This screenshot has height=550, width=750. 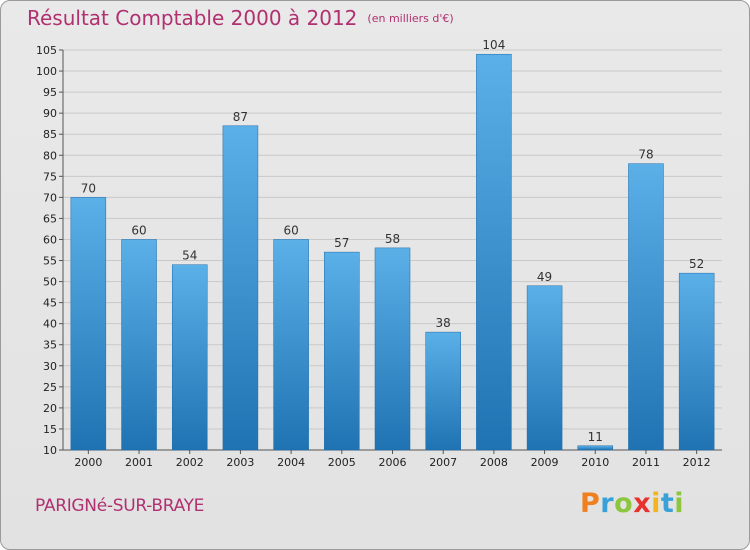 I want to click on y-tick-label: 20, so click(x=50, y=408).